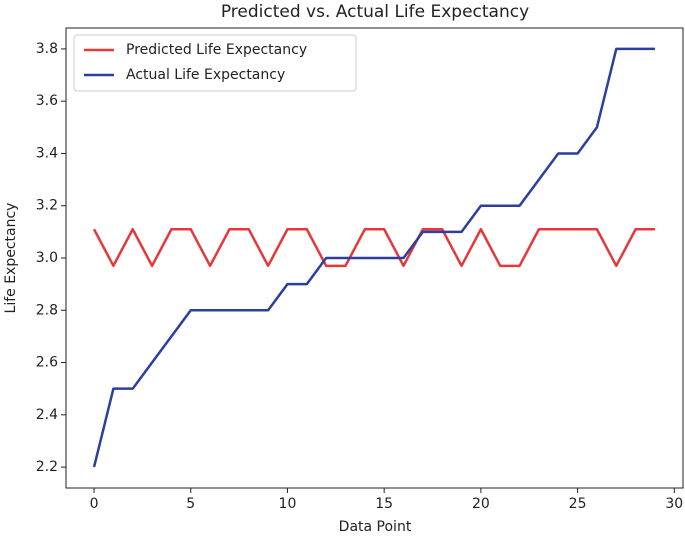 This screenshot has height=538, width=685. What do you see at coordinates (384, 504) in the screenshot?
I see `x-tick-label: 15` at bounding box center [384, 504].